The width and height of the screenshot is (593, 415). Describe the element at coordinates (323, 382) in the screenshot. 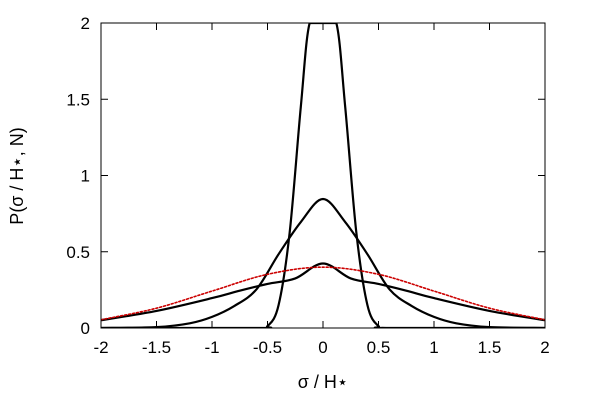

I see `x-axis-label: σ / H⋆` at that location.